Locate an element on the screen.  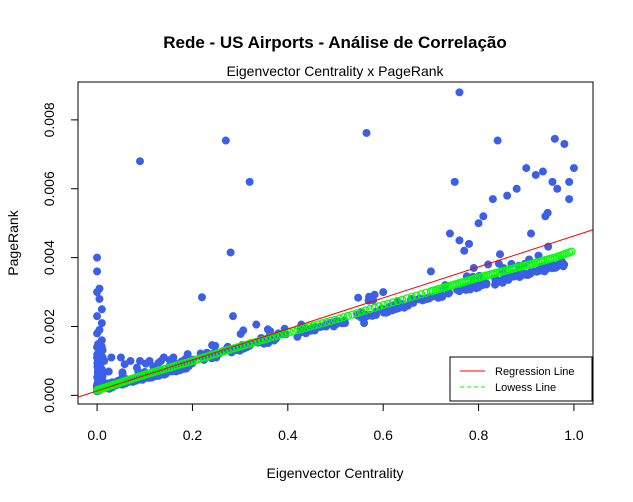
y-tick-label: 0.006 is located at coordinates (49, 188).